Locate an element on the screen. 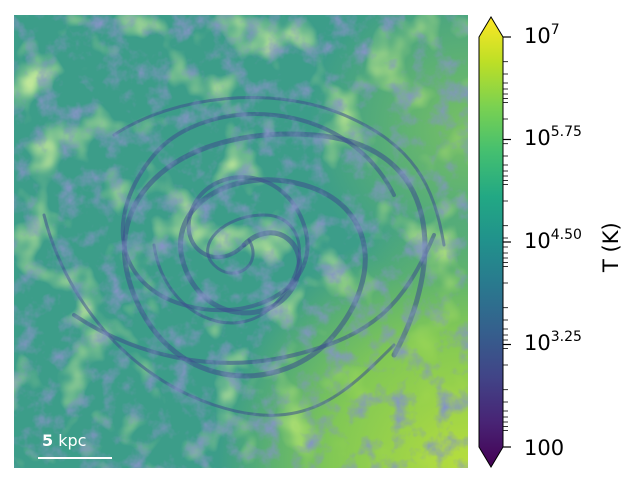 This screenshot has width=641, height=483. colorbar-title: T (K) is located at coordinates (611, 247).